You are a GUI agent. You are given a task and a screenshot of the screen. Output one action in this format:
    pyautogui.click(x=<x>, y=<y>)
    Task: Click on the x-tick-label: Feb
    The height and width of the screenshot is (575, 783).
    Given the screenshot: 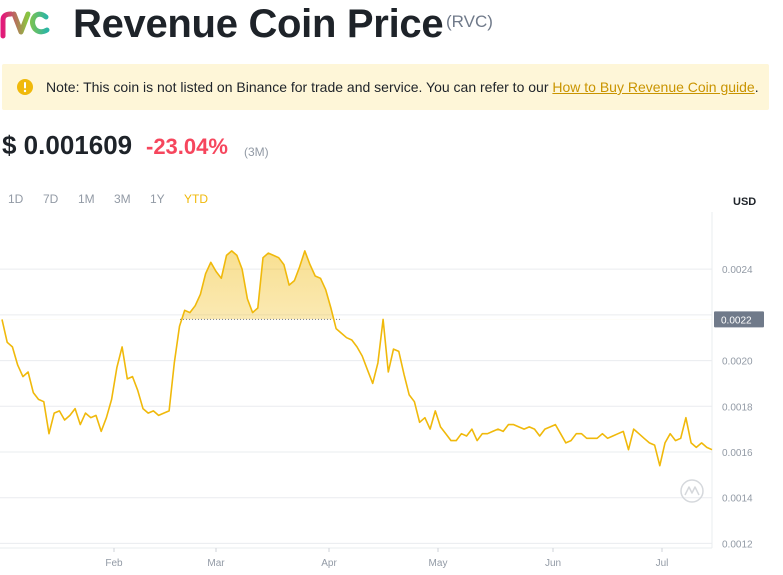 What is the action you would take?
    pyautogui.click(x=114, y=563)
    